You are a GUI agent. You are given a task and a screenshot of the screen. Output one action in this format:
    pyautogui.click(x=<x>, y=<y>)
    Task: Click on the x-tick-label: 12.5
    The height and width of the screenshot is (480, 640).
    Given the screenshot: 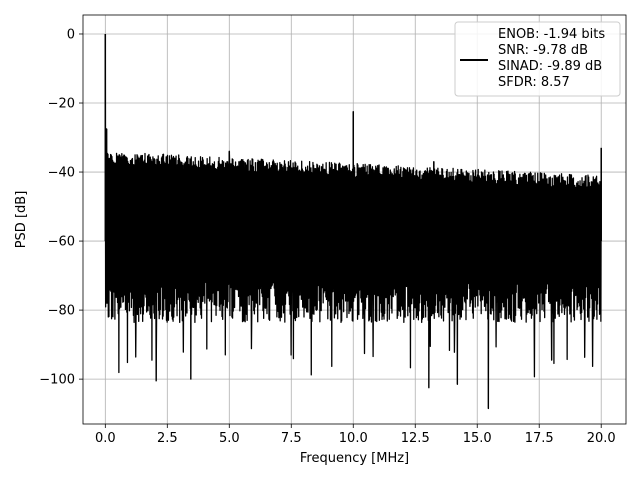 What is the action you would take?
    pyautogui.click(x=415, y=438)
    